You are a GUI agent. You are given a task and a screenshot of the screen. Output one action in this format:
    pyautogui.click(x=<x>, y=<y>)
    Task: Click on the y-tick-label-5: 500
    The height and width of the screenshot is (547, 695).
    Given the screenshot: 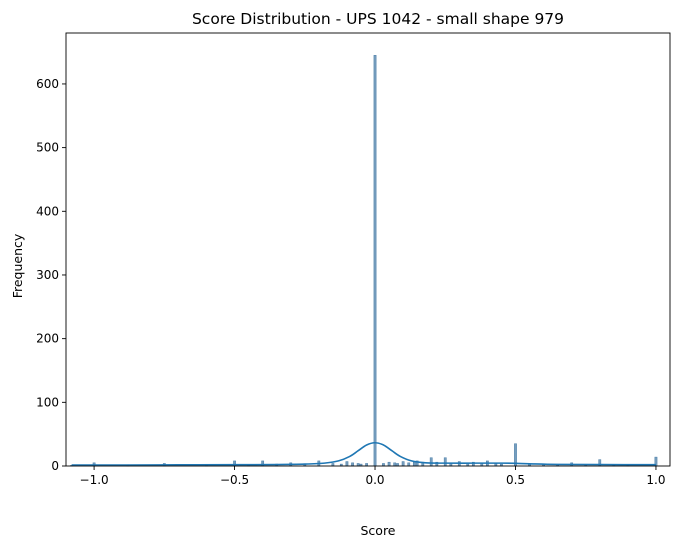 What is the action you would take?
    pyautogui.click(x=47, y=148)
    